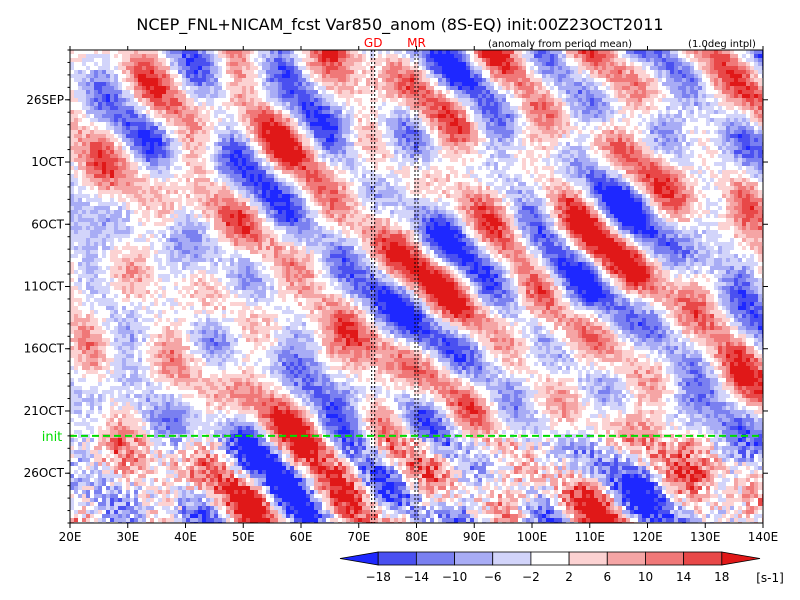  What do you see at coordinates (395, 43) in the screenshot?
I see `station-marker-labels: GD MR` at bounding box center [395, 43].